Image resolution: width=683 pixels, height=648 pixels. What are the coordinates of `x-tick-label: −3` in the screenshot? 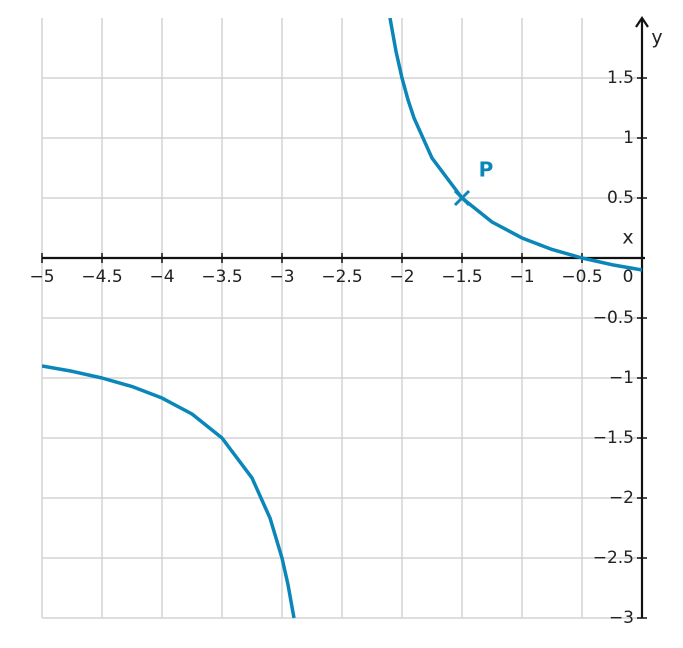 It's located at (281, 277).